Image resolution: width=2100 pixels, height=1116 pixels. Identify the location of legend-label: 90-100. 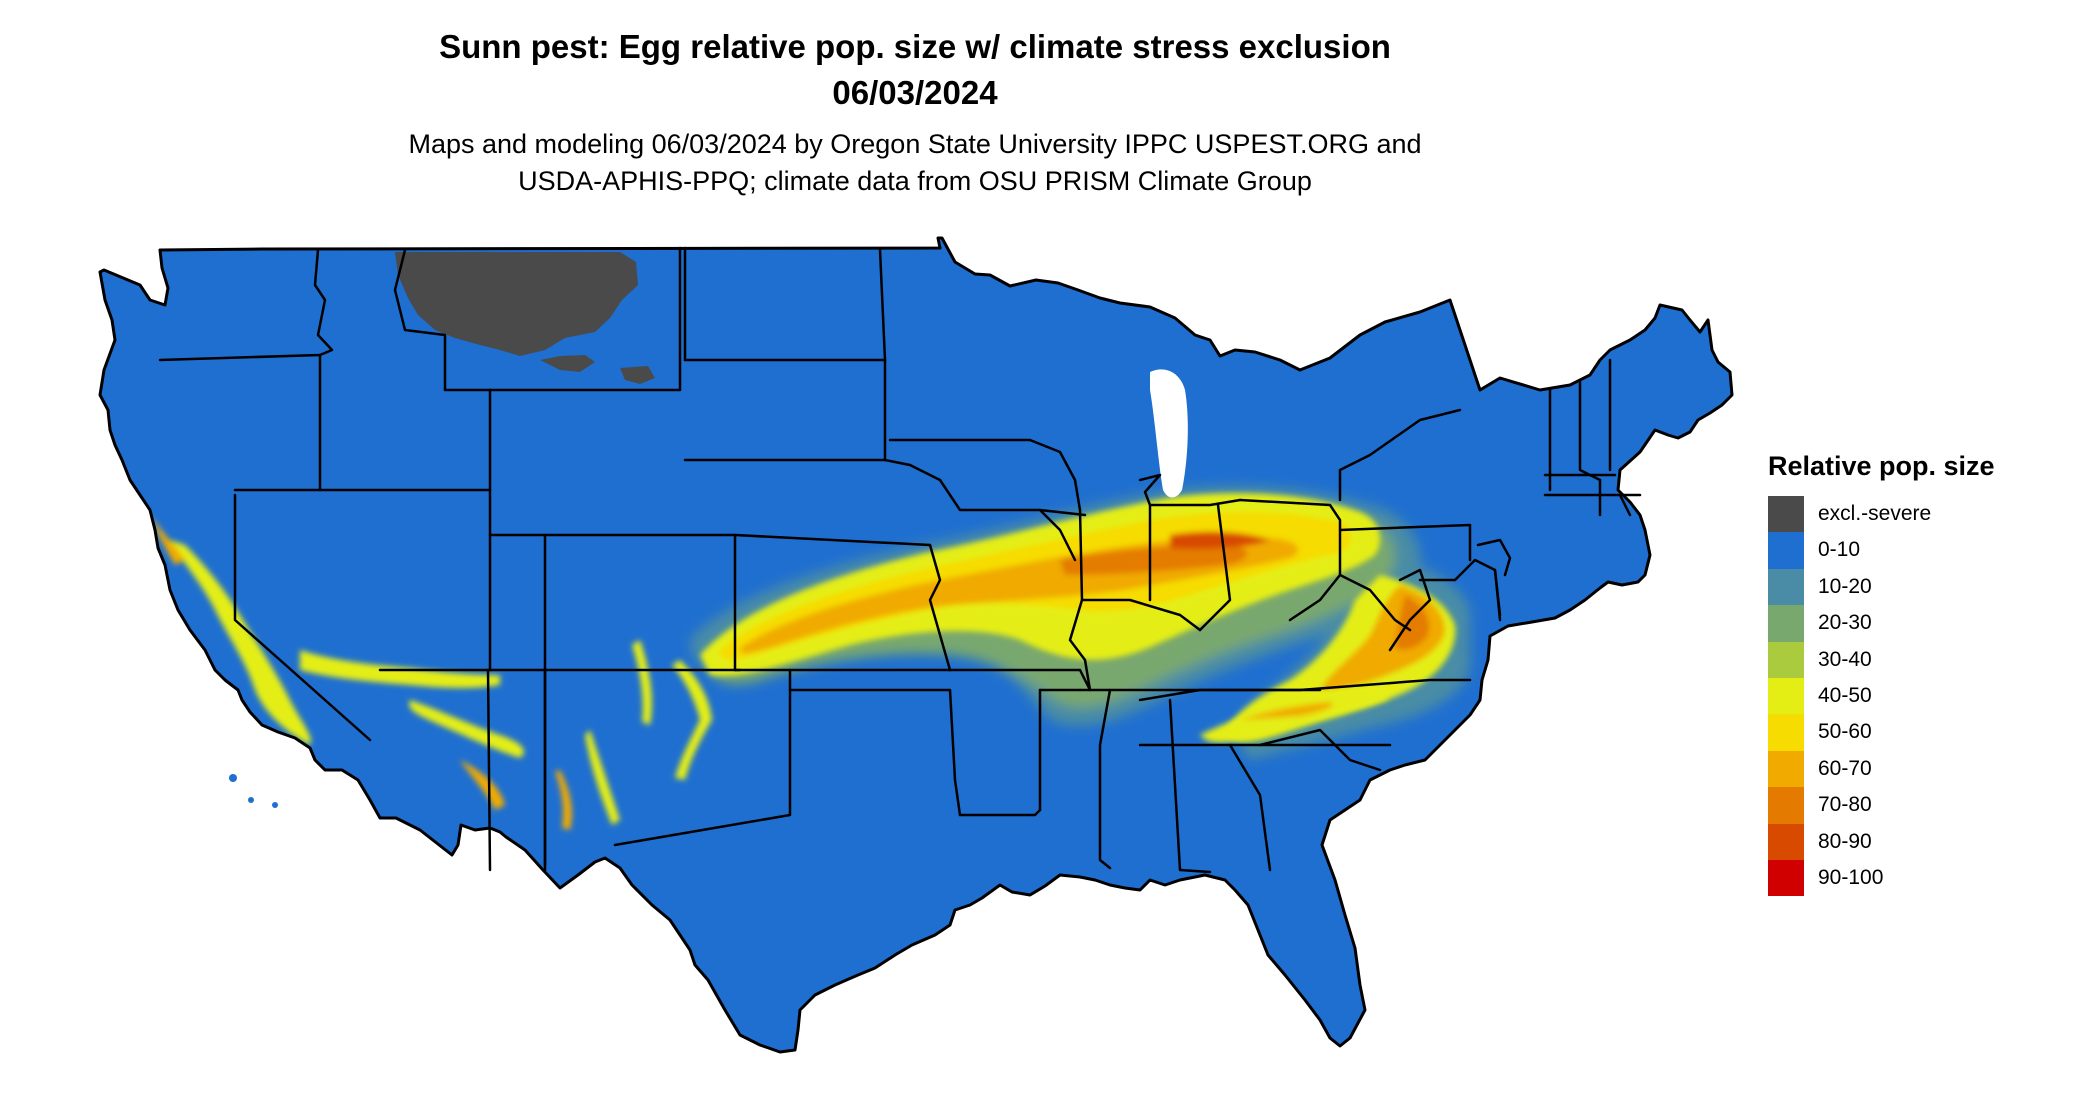
(1851, 877).